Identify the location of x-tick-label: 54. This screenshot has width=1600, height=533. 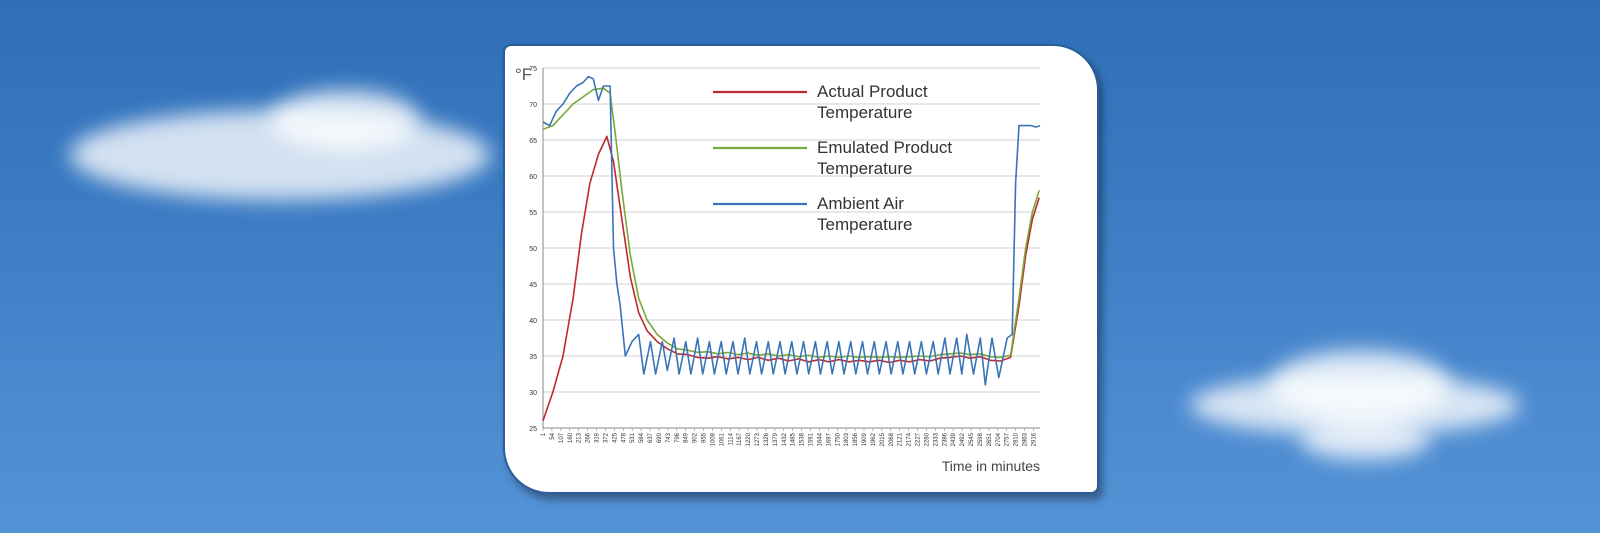
(553, 435).